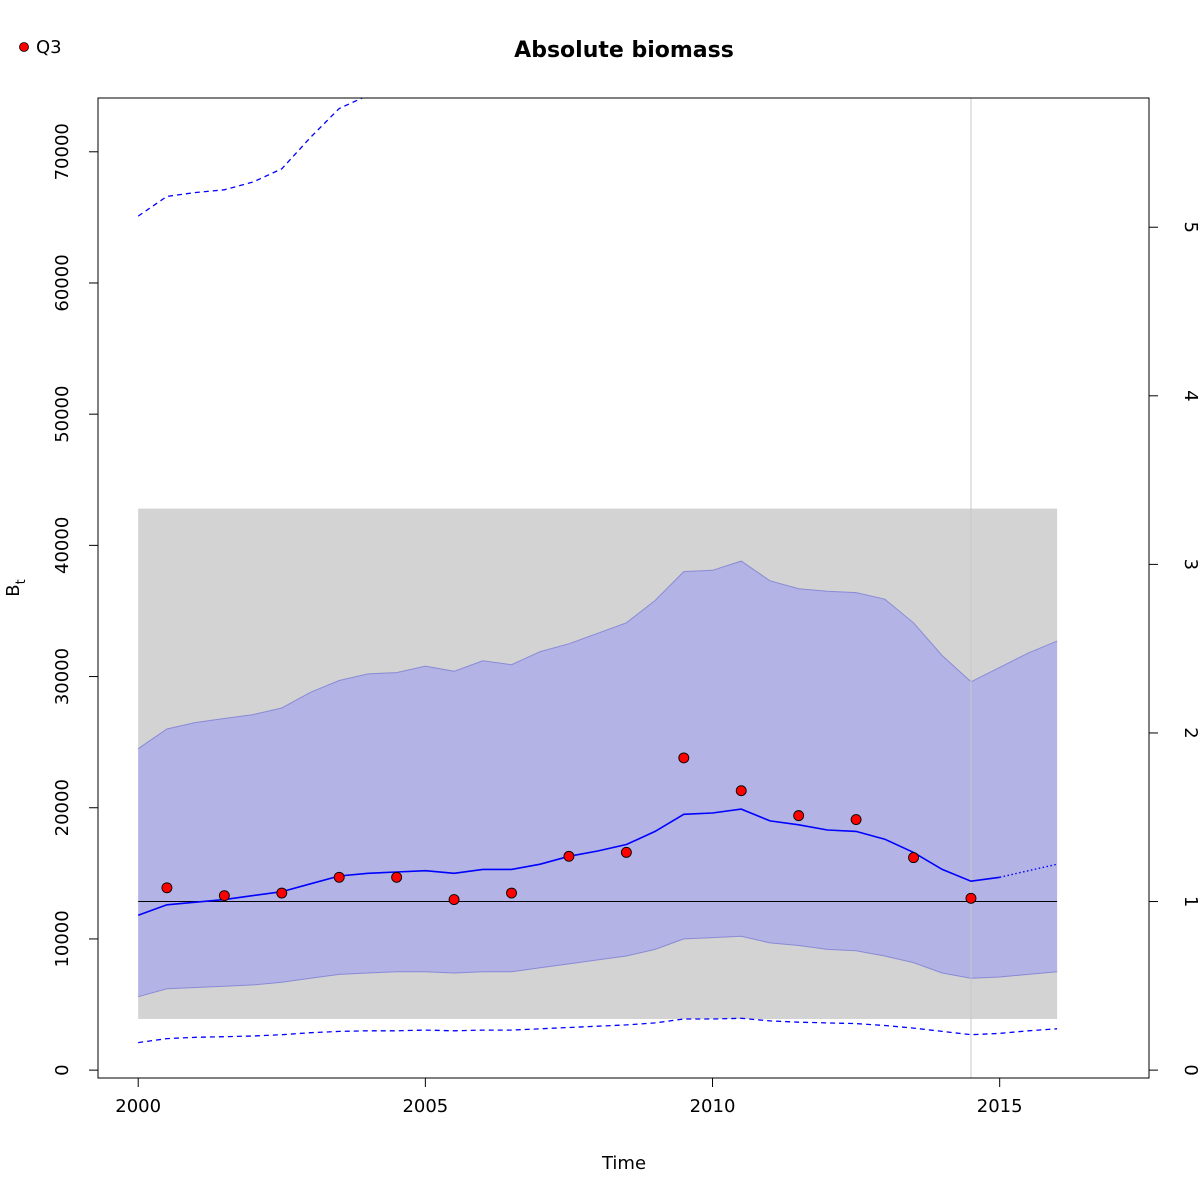 The height and width of the screenshot is (1200, 1200). What do you see at coordinates (62, 938) in the screenshot?
I see `y-tick-label: 10000` at bounding box center [62, 938].